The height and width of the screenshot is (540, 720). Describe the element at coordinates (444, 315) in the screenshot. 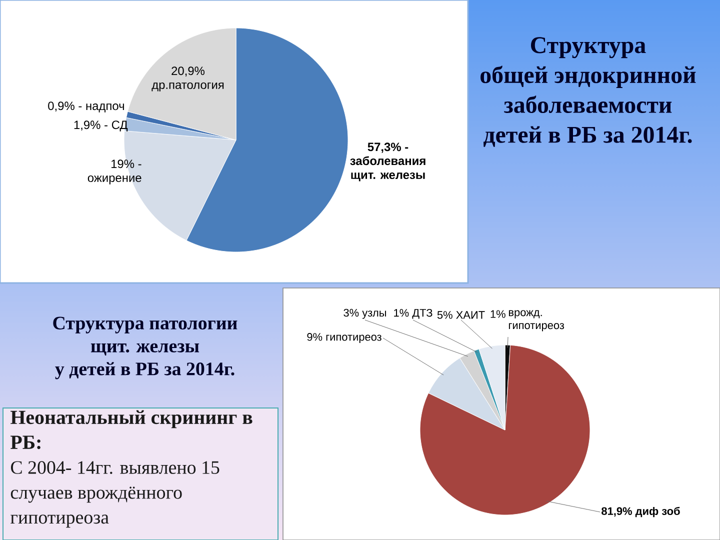

I see `data-label: 5%` at that location.